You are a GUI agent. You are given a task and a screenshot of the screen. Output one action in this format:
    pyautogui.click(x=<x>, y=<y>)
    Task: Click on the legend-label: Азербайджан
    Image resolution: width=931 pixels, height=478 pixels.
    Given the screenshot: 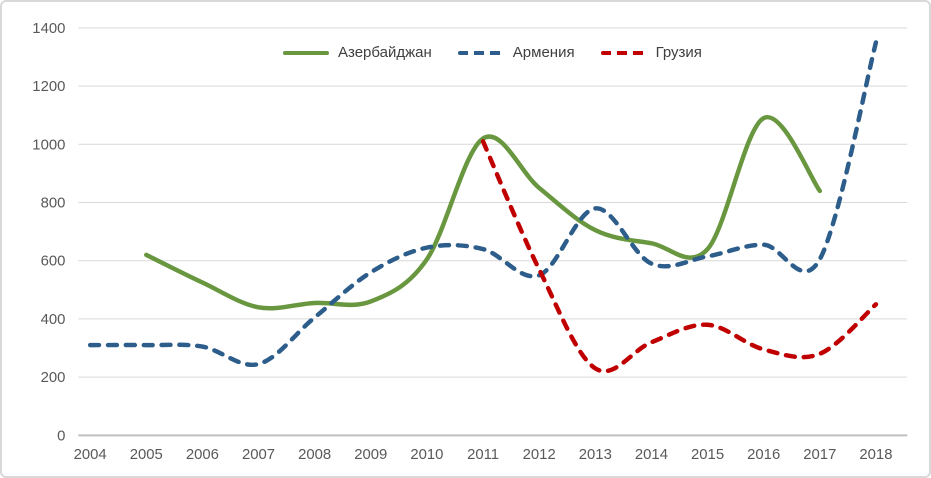 What is the action you would take?
    pyautogui.click(x=385, y=52)
    